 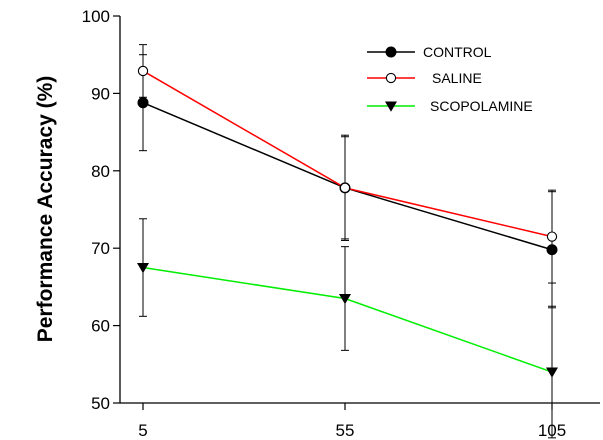 I want to click on legend-item-control: CONTROL, so click(x=429, y=52).